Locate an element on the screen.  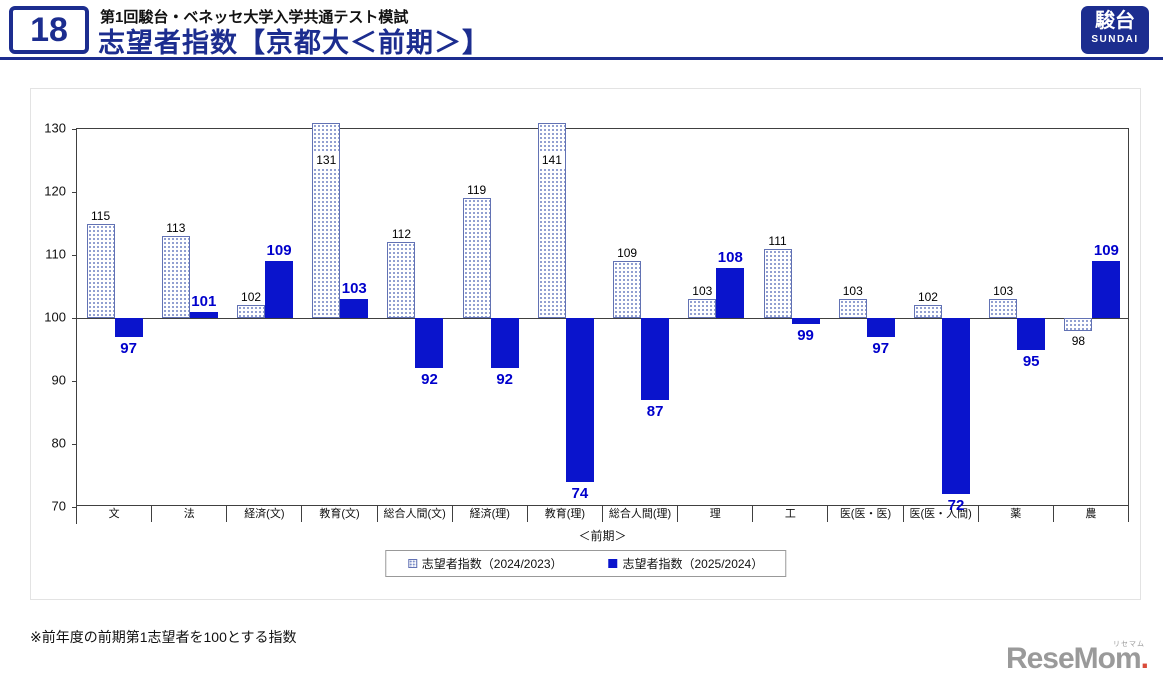
page-number-box: 18 is located at coordinates (49, 30).